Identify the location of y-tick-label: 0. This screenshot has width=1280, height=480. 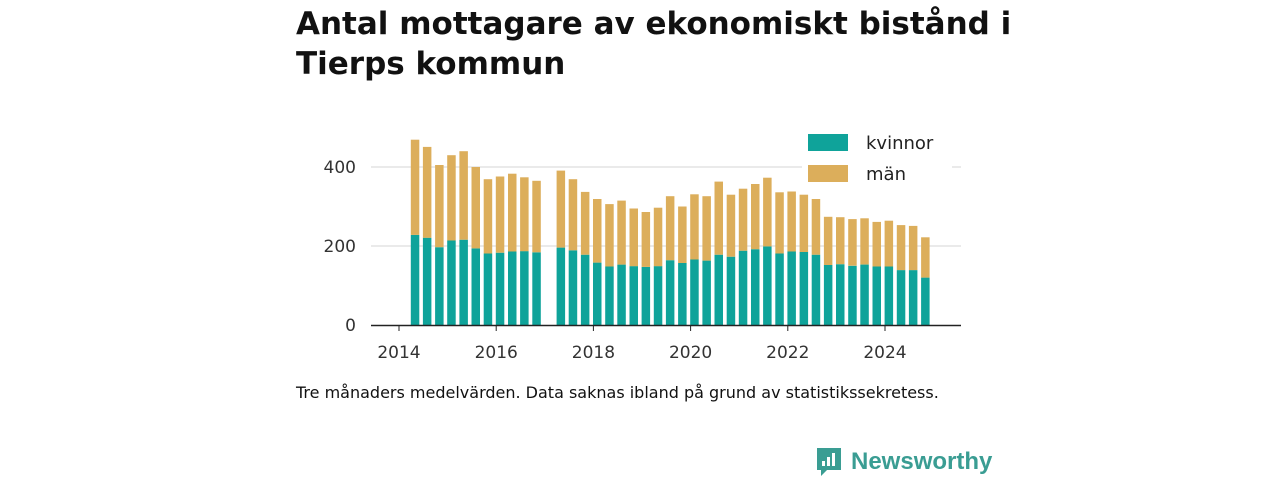
(350, 326).